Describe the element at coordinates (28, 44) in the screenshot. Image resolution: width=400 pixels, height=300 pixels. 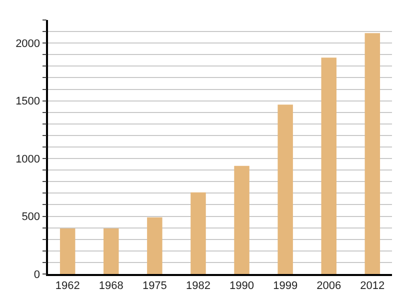
I see `y-tick-label: 2000` at that location.